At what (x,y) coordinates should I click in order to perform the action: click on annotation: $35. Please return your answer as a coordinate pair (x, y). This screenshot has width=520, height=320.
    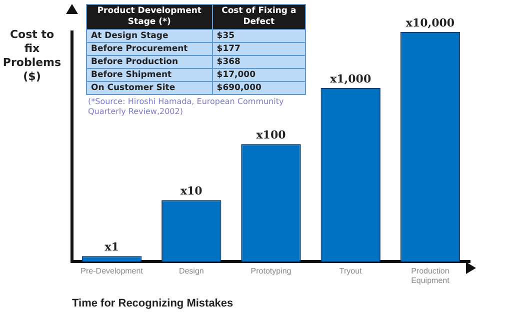
    Looking at the image, I should click on (259, 36).